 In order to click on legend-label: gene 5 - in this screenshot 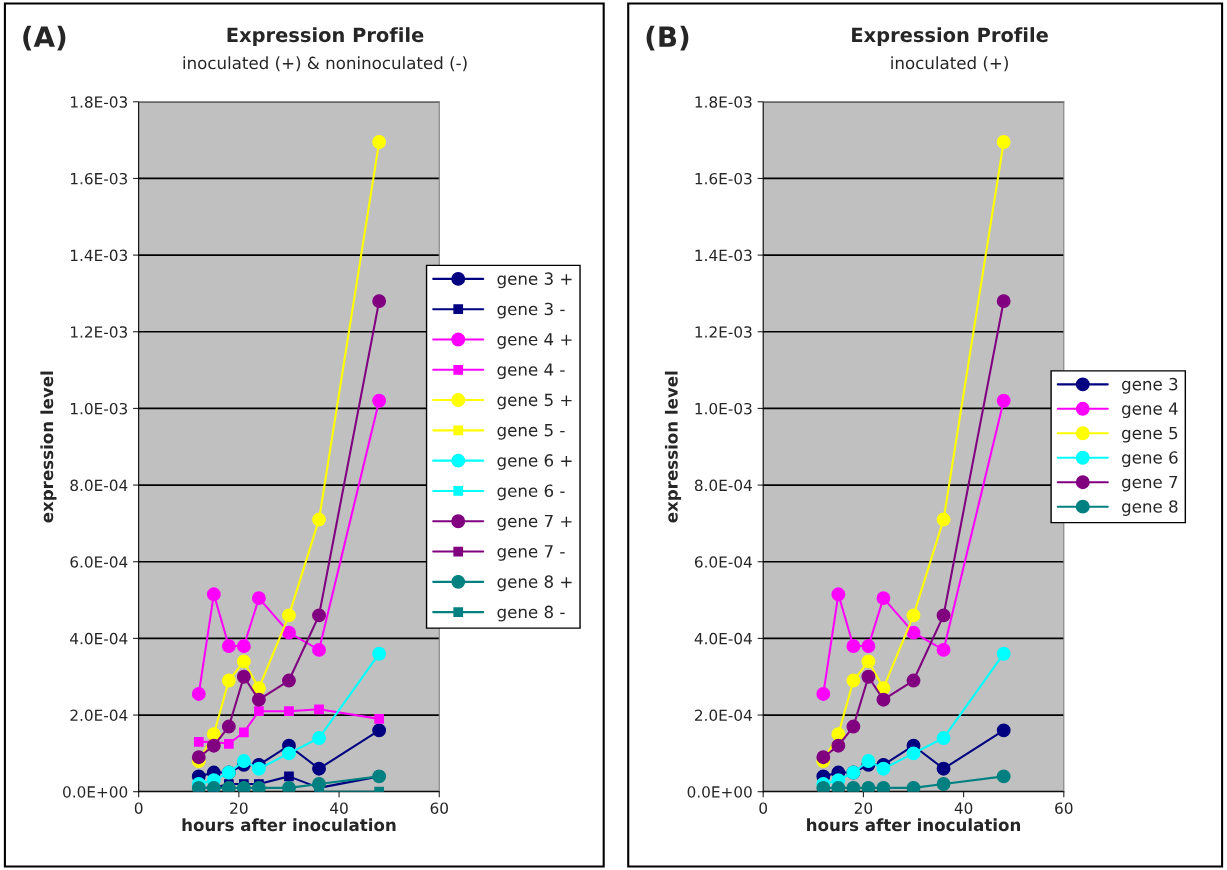, I will do `click(531, 432)`.